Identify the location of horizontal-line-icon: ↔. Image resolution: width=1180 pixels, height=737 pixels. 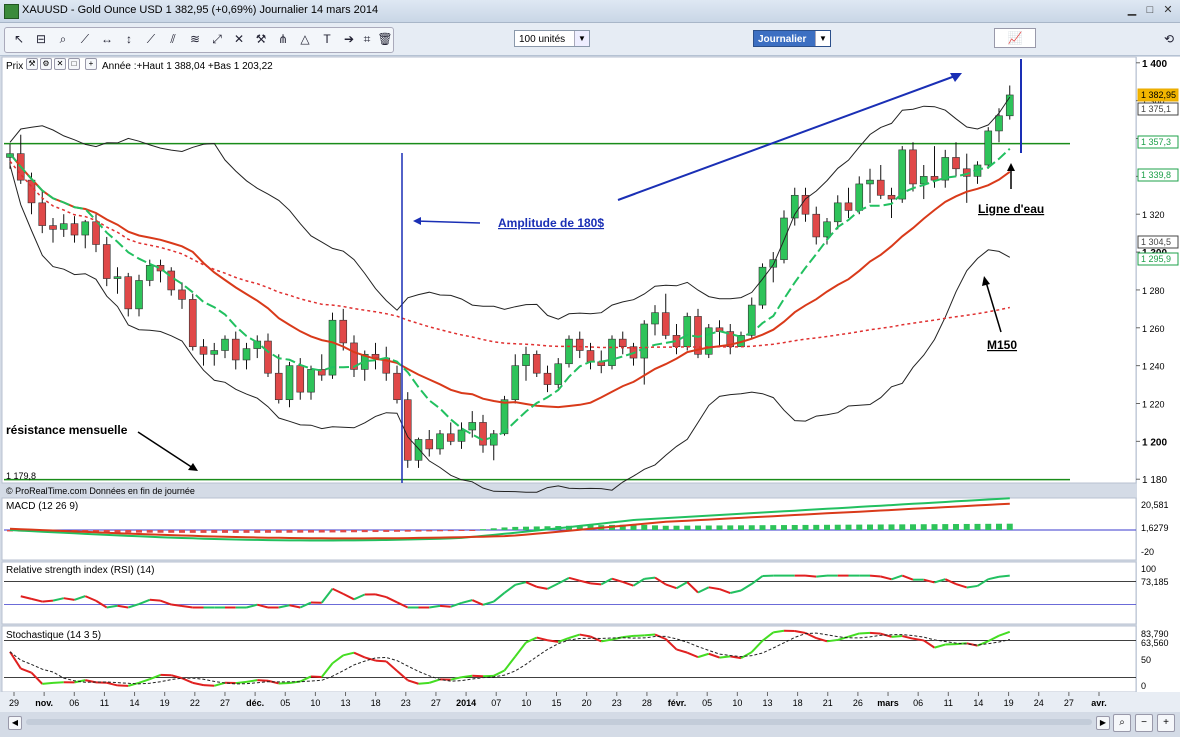
(107, 39).